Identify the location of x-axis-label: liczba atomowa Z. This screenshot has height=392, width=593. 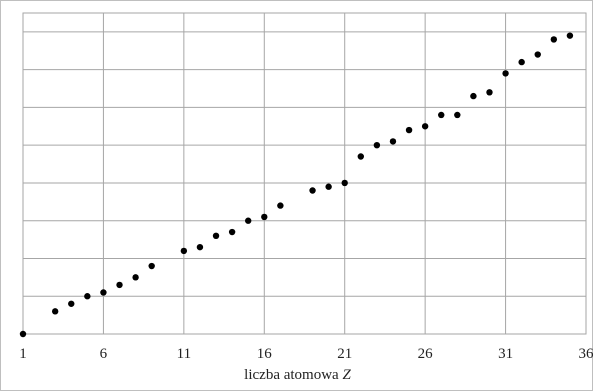
(297, 375).